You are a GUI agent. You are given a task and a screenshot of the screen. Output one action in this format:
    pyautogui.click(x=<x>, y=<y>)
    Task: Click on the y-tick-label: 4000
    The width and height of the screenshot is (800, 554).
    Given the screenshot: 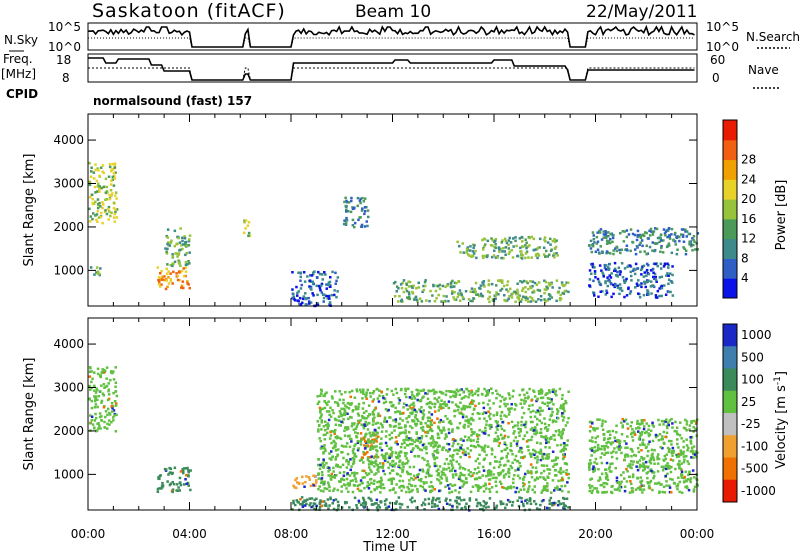 What is the action you would take?
    pyautogui.click(x=68, y=344)
    